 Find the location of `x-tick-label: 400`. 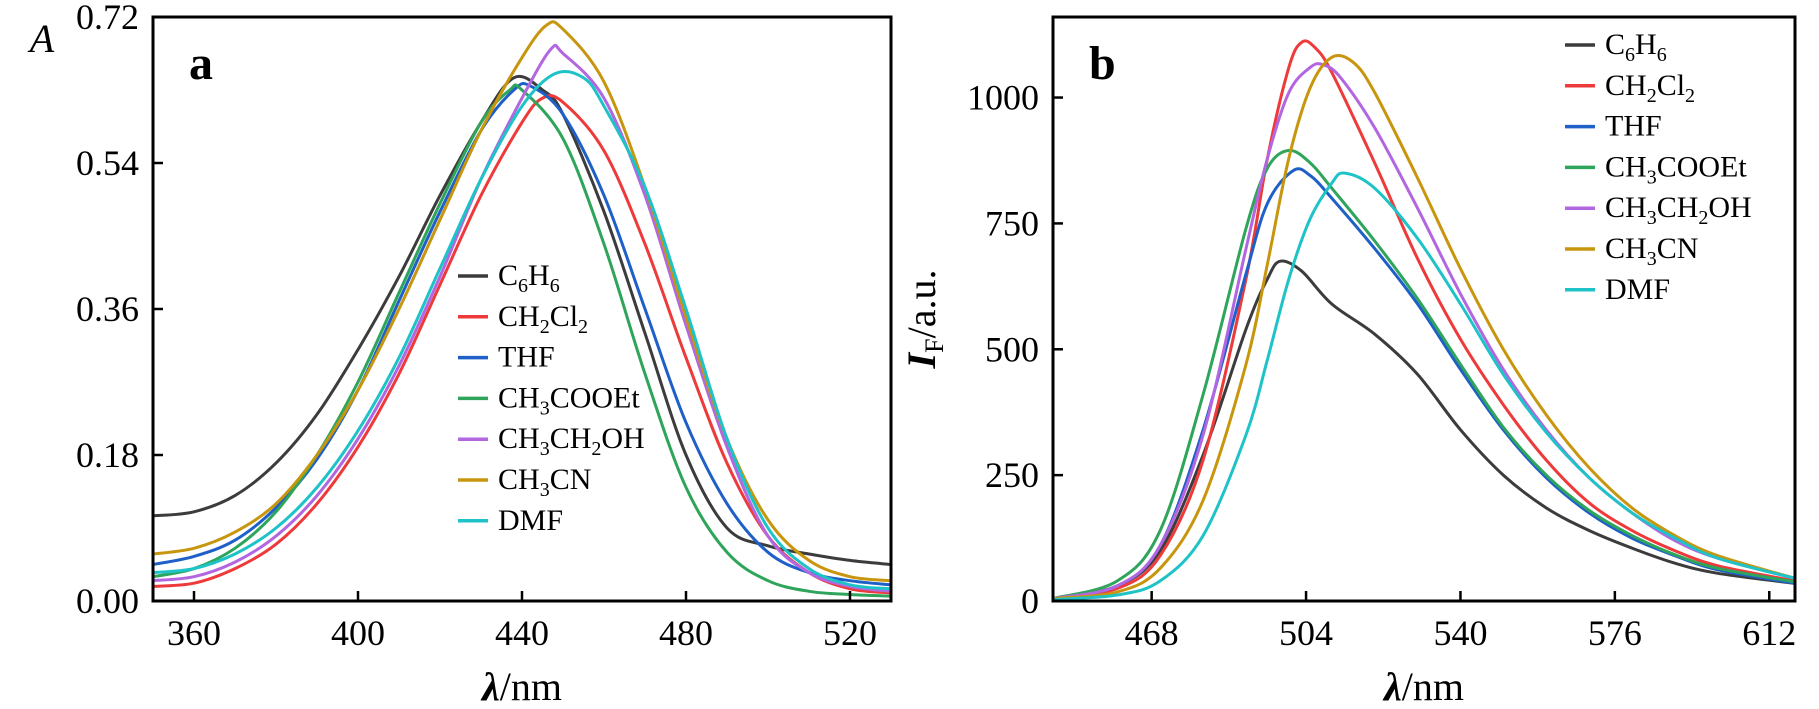

x-tick-label: 400 is located at coordinates (358, 633).